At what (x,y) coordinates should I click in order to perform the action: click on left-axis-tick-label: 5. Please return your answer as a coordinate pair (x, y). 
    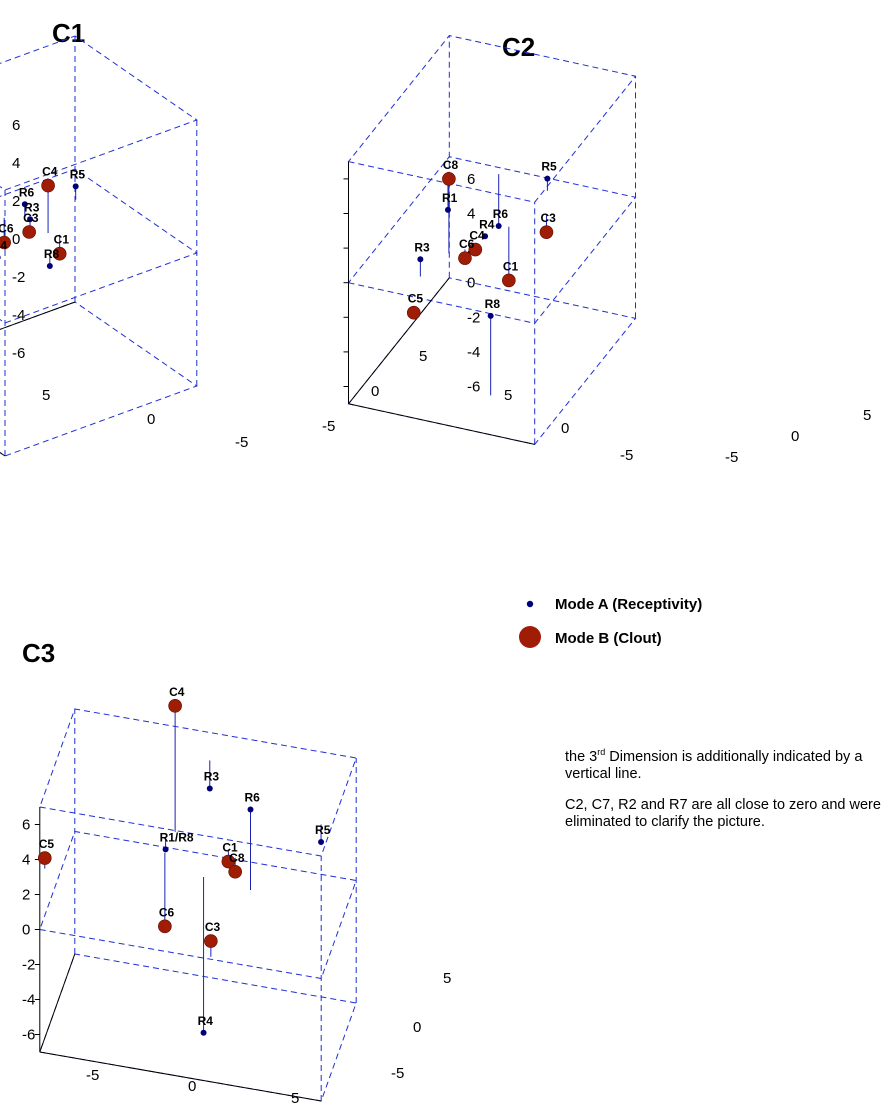
    Looking at the image, I should click on (46, 395).